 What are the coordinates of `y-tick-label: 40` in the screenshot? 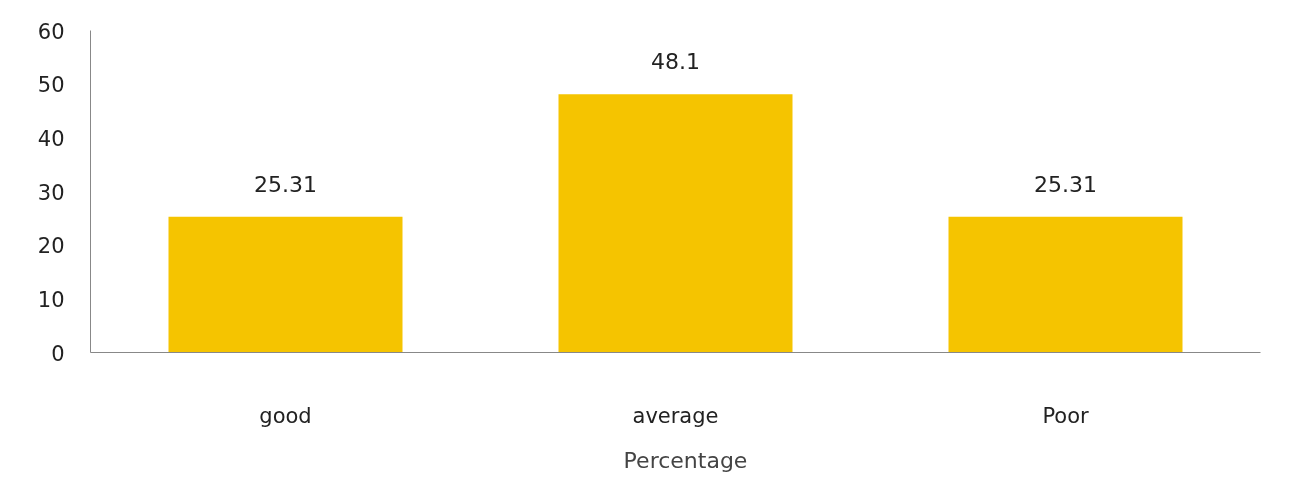 It's located at (51, 138).